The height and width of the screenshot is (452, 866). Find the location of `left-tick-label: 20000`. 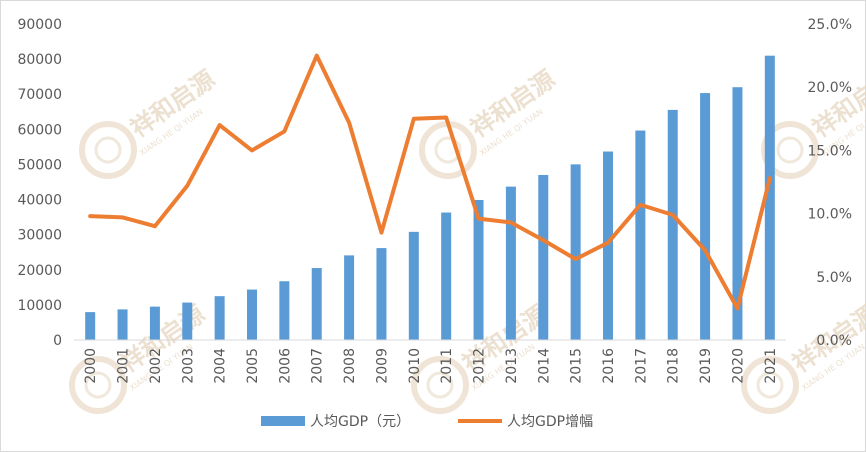

left-tick-label: 20000 is located at coordinates (39, 271).